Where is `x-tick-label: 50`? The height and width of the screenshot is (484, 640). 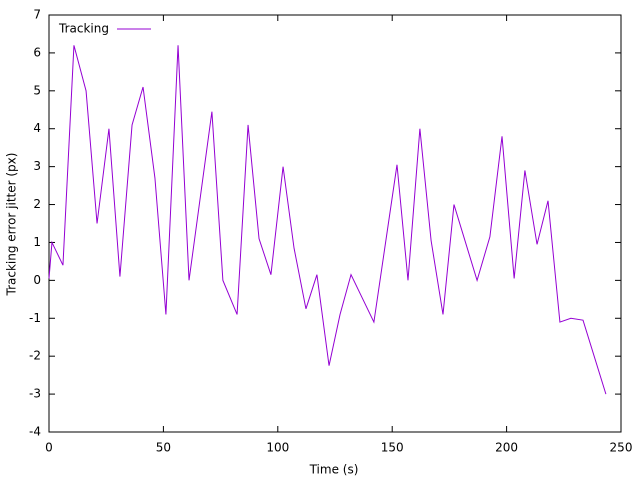 x-tick-label: 50 is located at coordinates (163, 448).